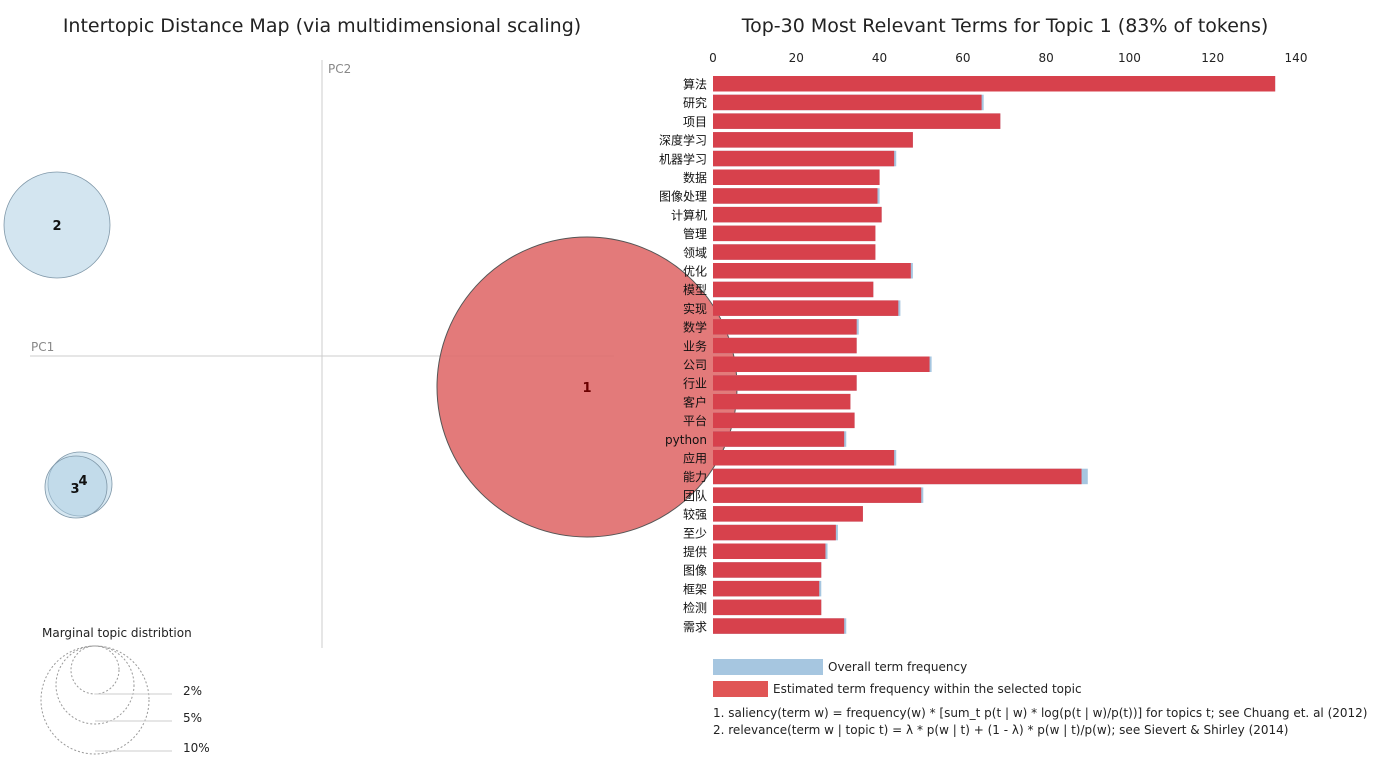  I want to click on term-label: 深度学习, so click(683, 140).